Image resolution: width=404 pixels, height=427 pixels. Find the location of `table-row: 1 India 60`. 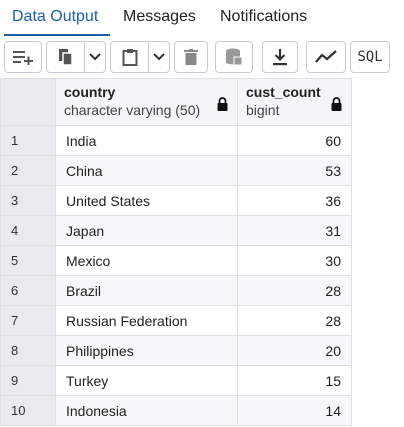

table-row: 1 India 60 is located at coordinates (176, 140).